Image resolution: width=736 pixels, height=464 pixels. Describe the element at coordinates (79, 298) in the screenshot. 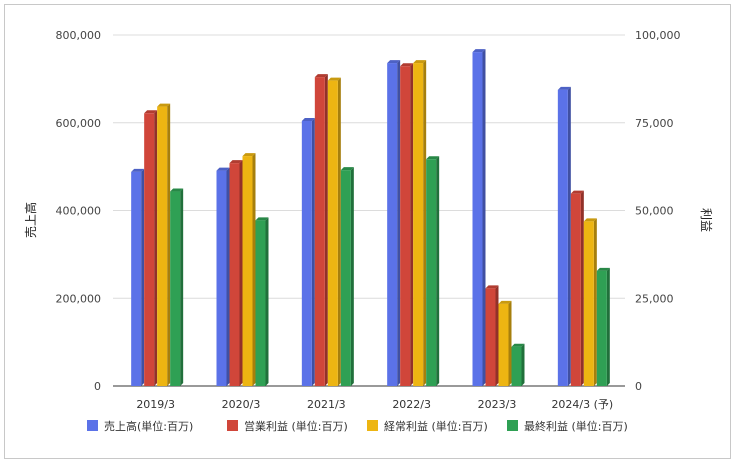

I see `left-tick-label: 200,000` at that location.